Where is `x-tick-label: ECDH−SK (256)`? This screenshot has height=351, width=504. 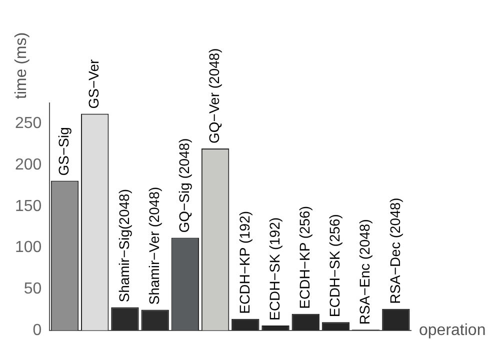 x-tick-label: ECDH−SK (256) is located at coordinates (334, 266).